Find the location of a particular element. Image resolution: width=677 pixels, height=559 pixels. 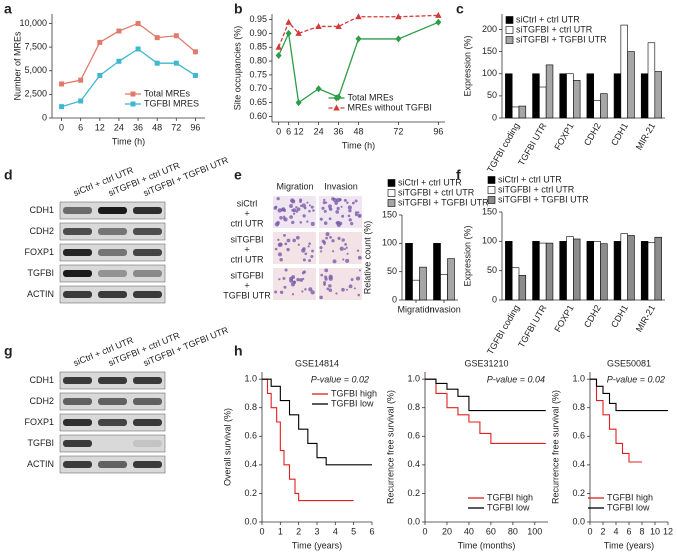

blot-row-label: CDH2 is located at coordinates (41, 401).